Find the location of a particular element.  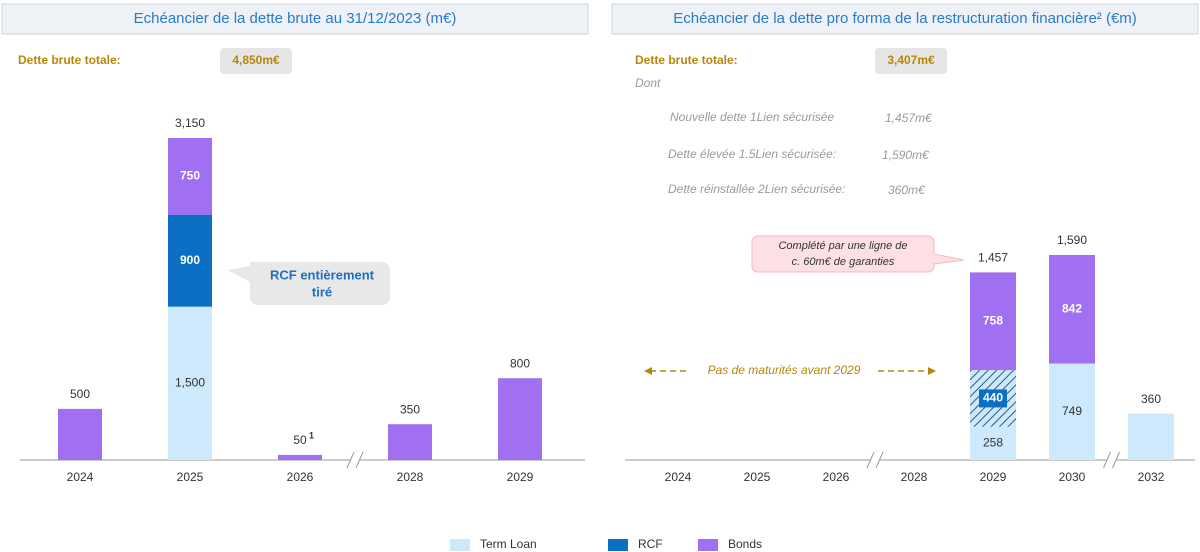

value-label: 750 is located at coordinates (190, 176).